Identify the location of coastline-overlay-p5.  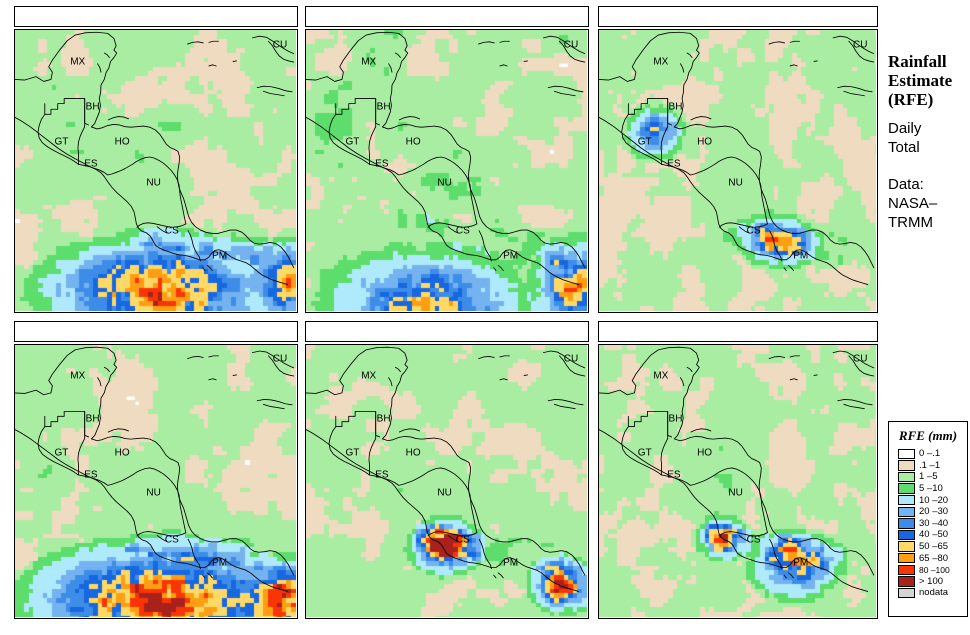
(446, 481).